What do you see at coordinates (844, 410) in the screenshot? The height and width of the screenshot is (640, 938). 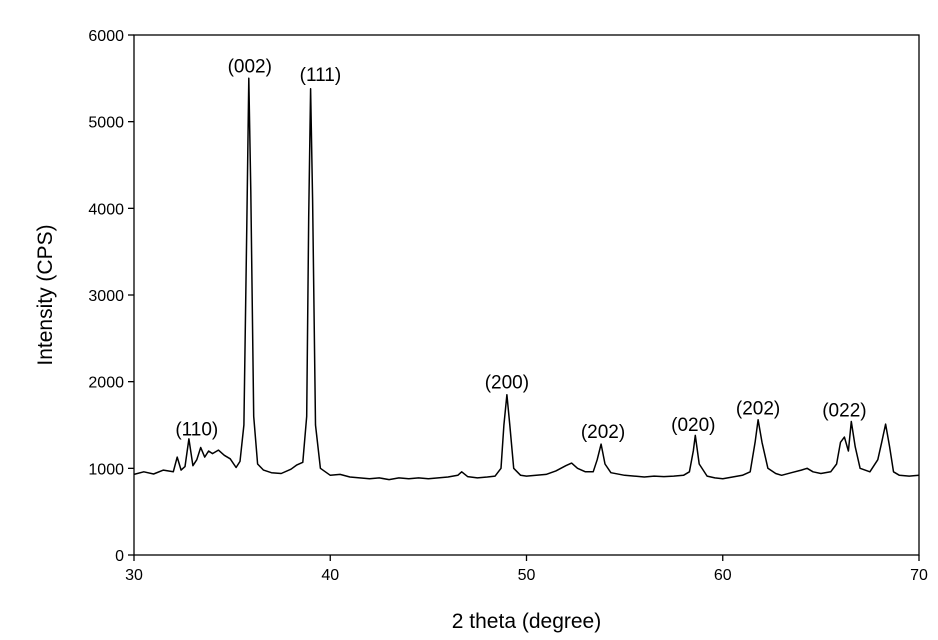 I see `peak-label: (022)` at bounding box center [844, 410].